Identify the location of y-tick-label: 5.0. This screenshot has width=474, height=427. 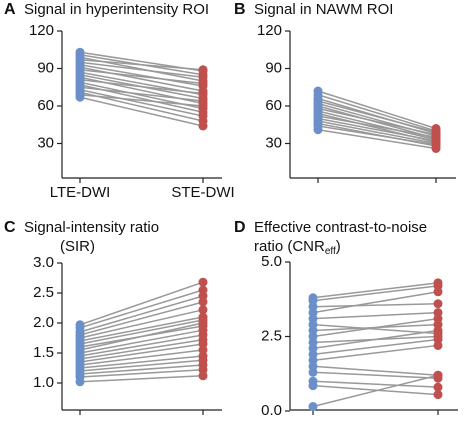
(271, 261).